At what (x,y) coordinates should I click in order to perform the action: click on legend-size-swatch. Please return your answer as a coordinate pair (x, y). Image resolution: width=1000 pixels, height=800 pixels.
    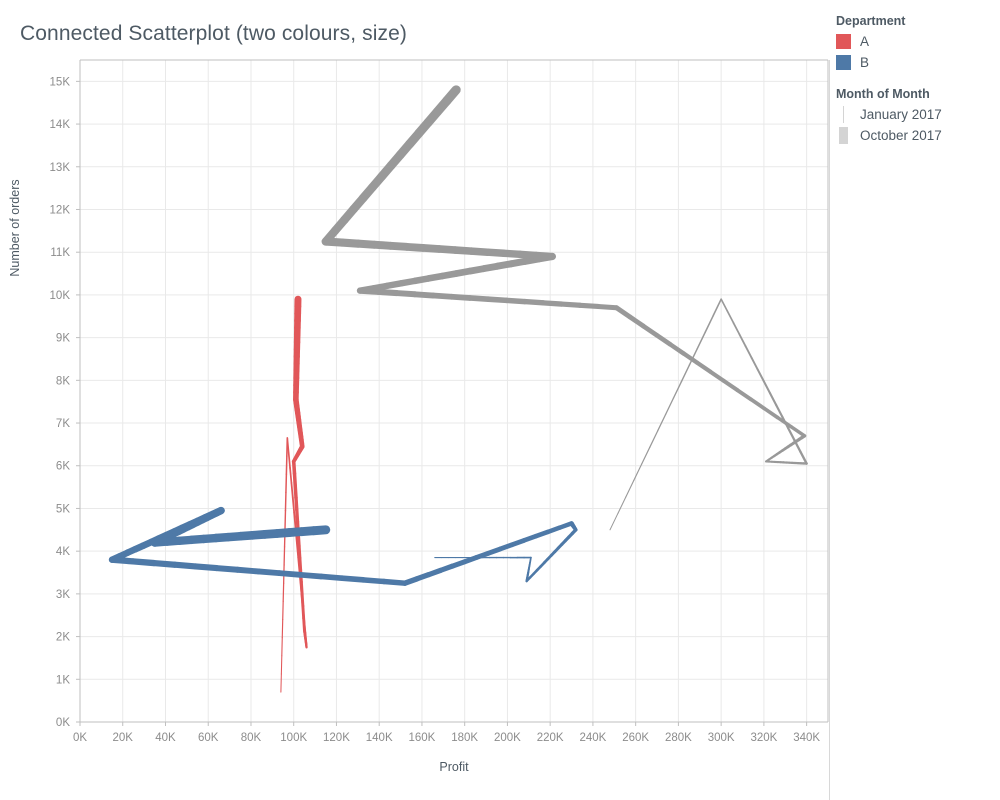
    Looking at the image, I should click on (843, 135).